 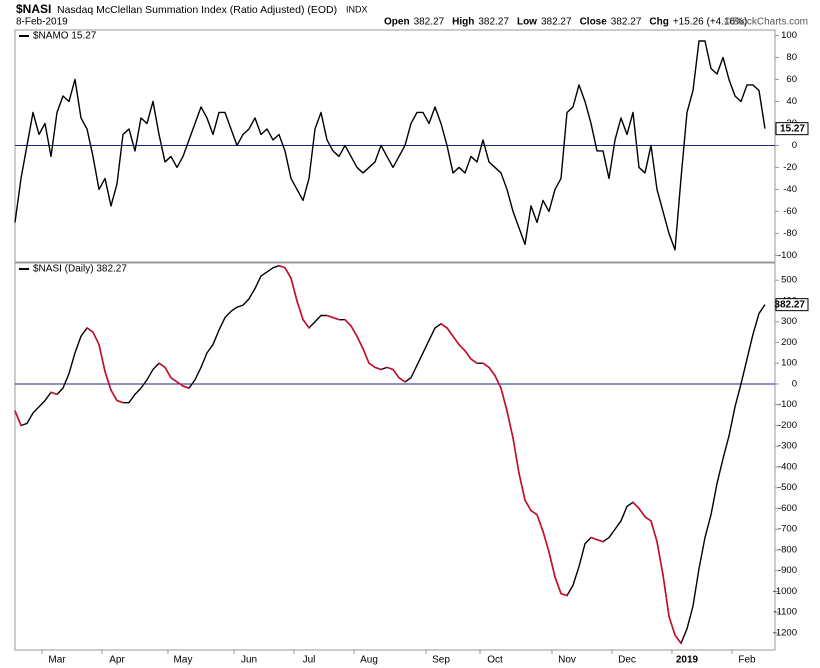 I want to click on y-tick-label: -100, so click(x=787, y=255).